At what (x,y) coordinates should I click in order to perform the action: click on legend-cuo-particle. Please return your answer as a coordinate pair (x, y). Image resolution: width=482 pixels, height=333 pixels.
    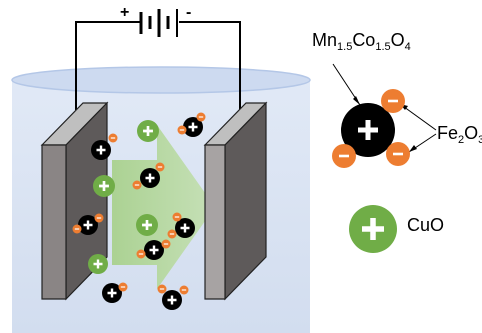
    Looking at the image, I should click on (373, 229).